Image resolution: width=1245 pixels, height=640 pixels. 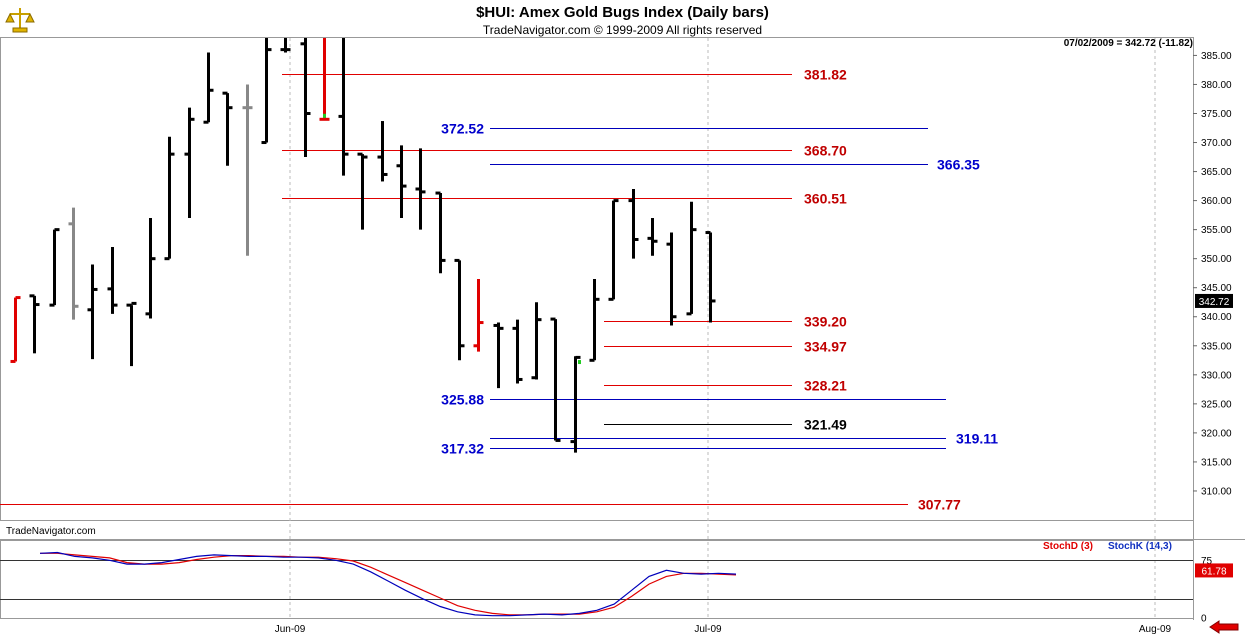 I want to click on x-tick-label: Jun-09, so click(x=290, y=629).